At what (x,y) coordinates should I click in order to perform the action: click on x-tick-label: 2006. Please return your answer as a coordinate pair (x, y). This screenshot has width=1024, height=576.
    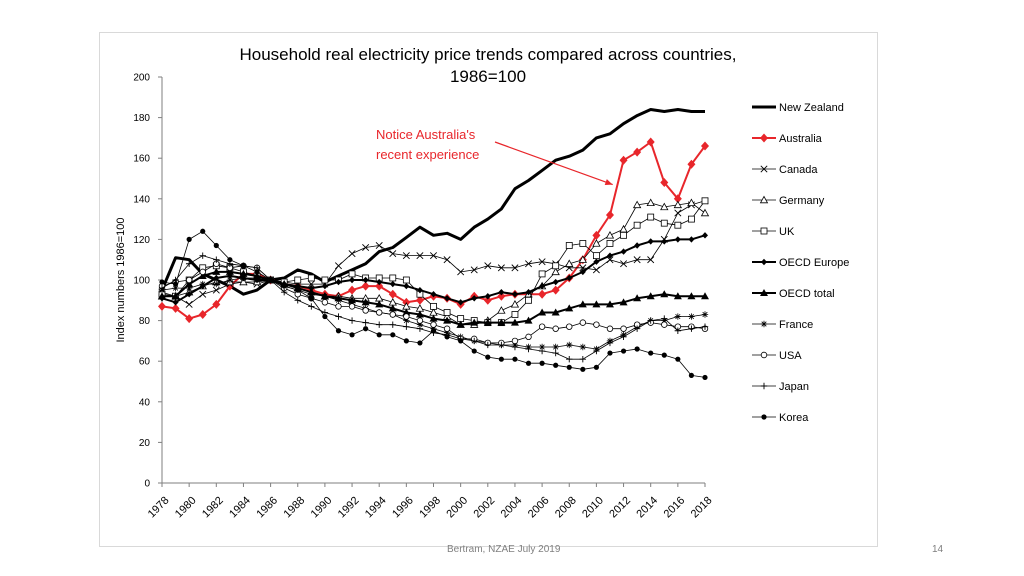
    Looking at the image, I should click on (539, 508).